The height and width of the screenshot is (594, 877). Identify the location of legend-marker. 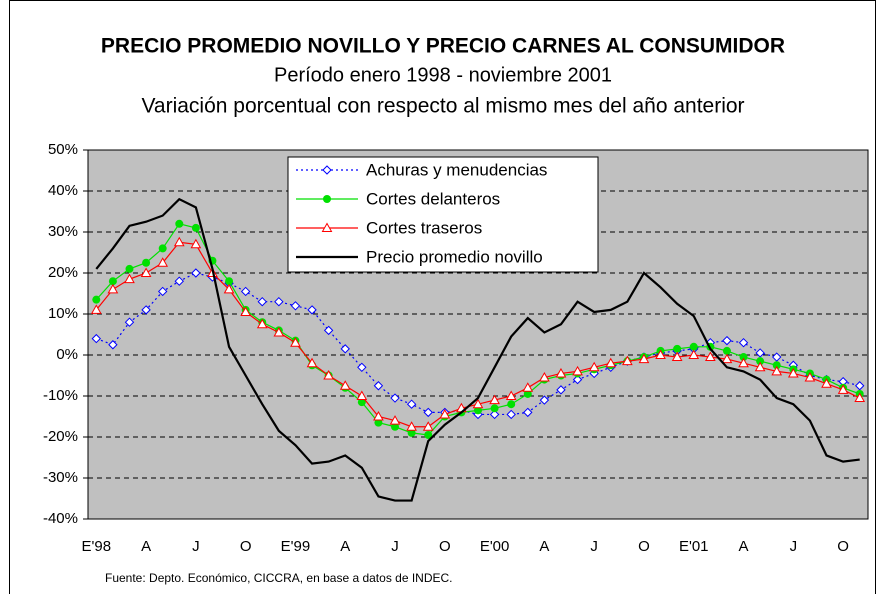
(327, 227).